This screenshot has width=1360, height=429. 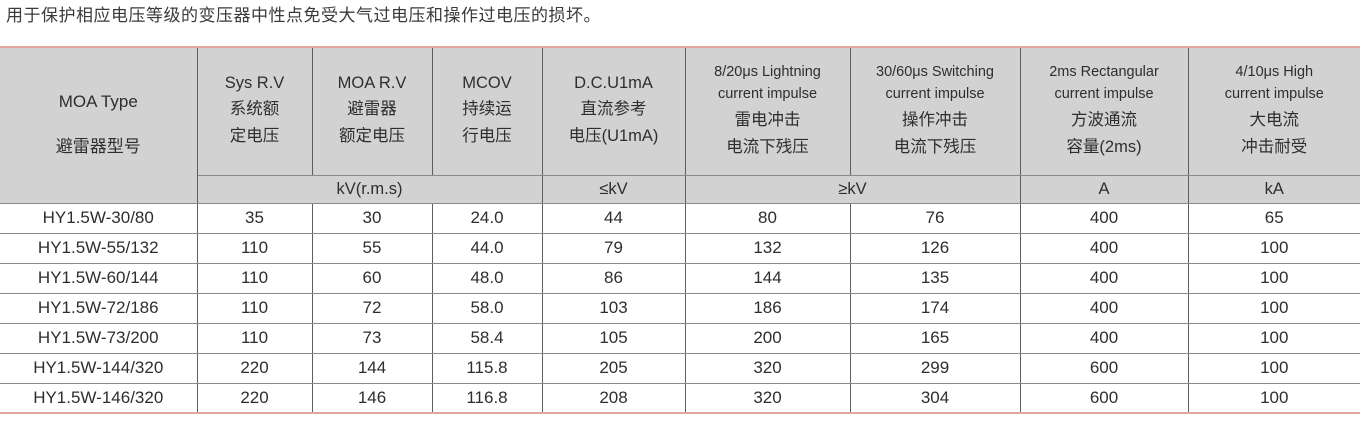 What do you see at coordinates (372, 218) in the screenshot?
I see `value-cell: 30` at bounding box center [372, 218].